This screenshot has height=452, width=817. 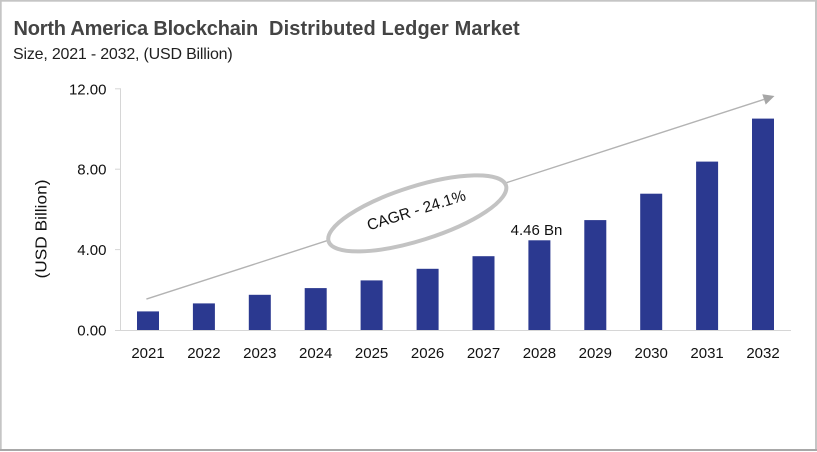 What do you see at coordinates (539, 353) in the screenshot?
I see `svg-text: 2028` at bounding box center [539, 353].